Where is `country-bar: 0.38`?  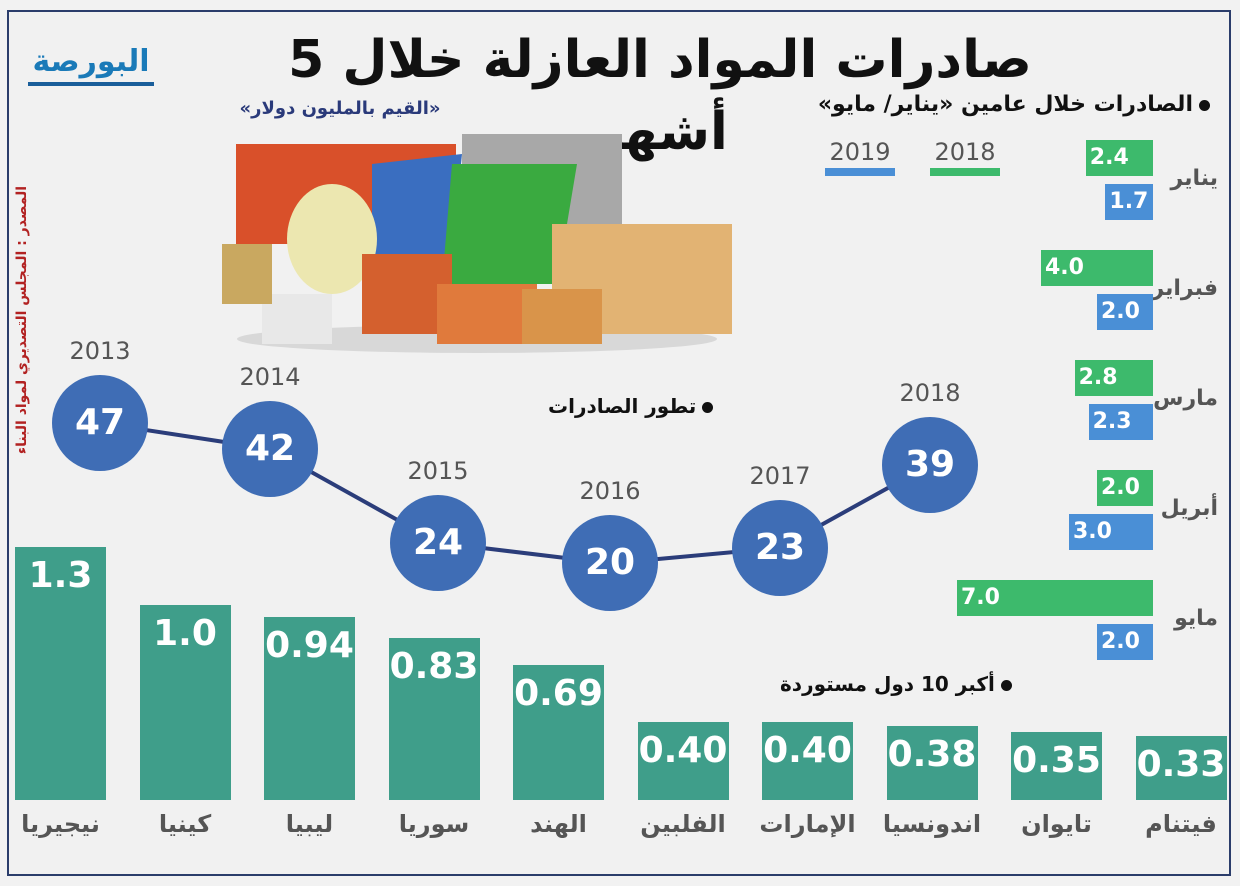 country-bar: 0.38 is located at coordinates (932, 762).